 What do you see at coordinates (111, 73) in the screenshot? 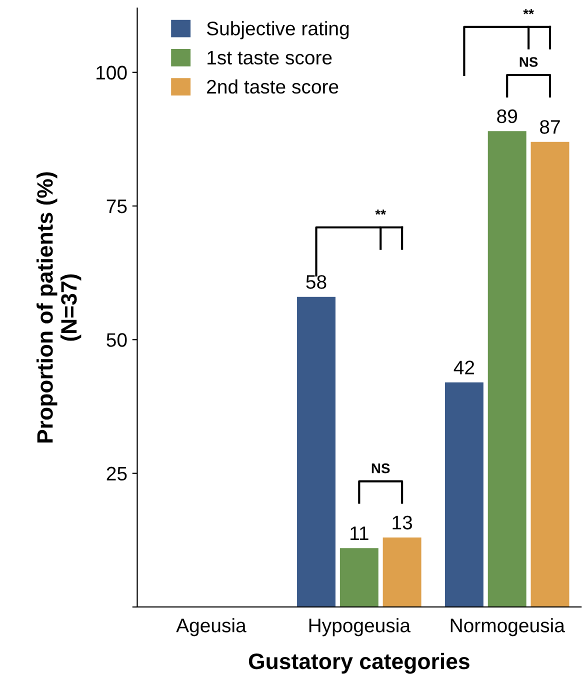
I see `y-tick-label: 100` at bounding box center [111, 73].